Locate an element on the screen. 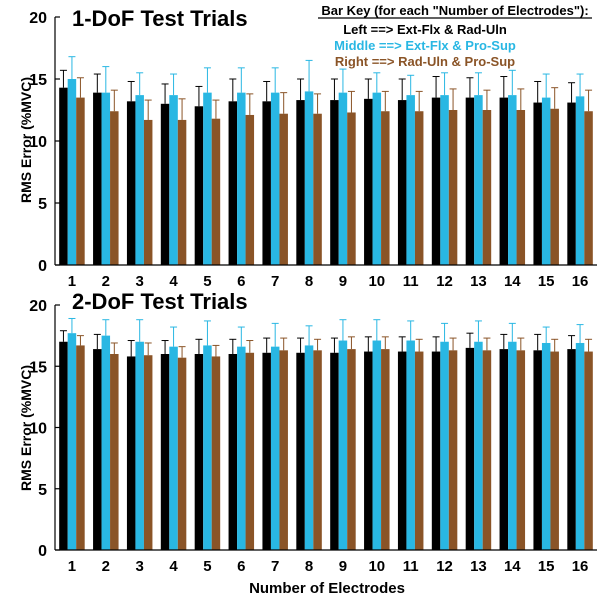  x-tick-label: 15 is located at coordinates (546, 566).